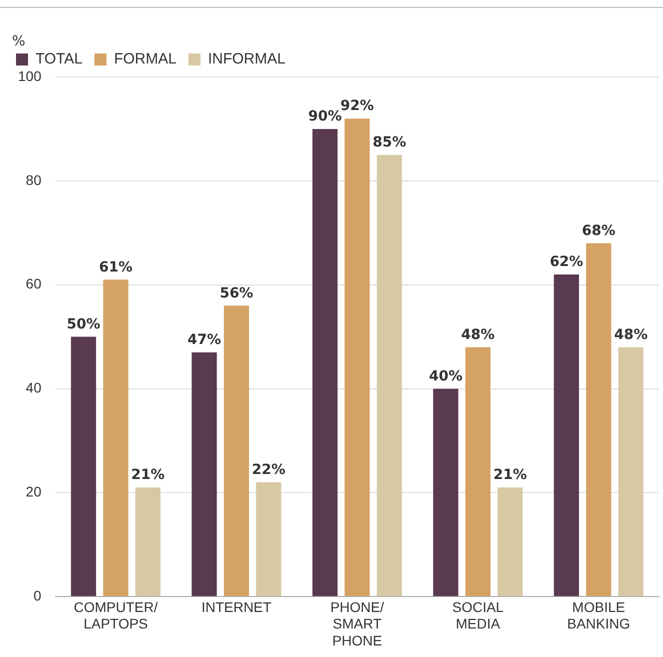  Describe the element at coordinates (478, 615) in the screenshot. I see `x-tick-label: SOCIAL MEDIA` at that location.